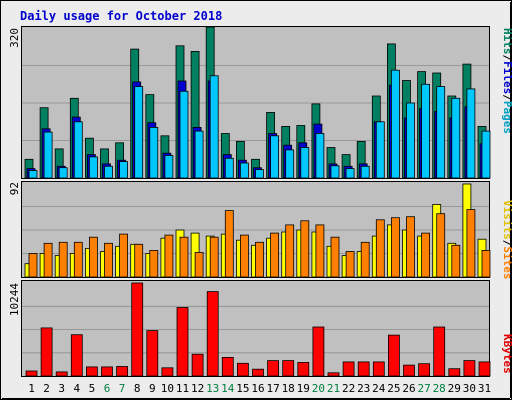 This screenshot has height=400, width=512. What do you see at coordinates (197, 388) in the screenshot?
I see `day-label: 12` at bounding box center [197, 388].